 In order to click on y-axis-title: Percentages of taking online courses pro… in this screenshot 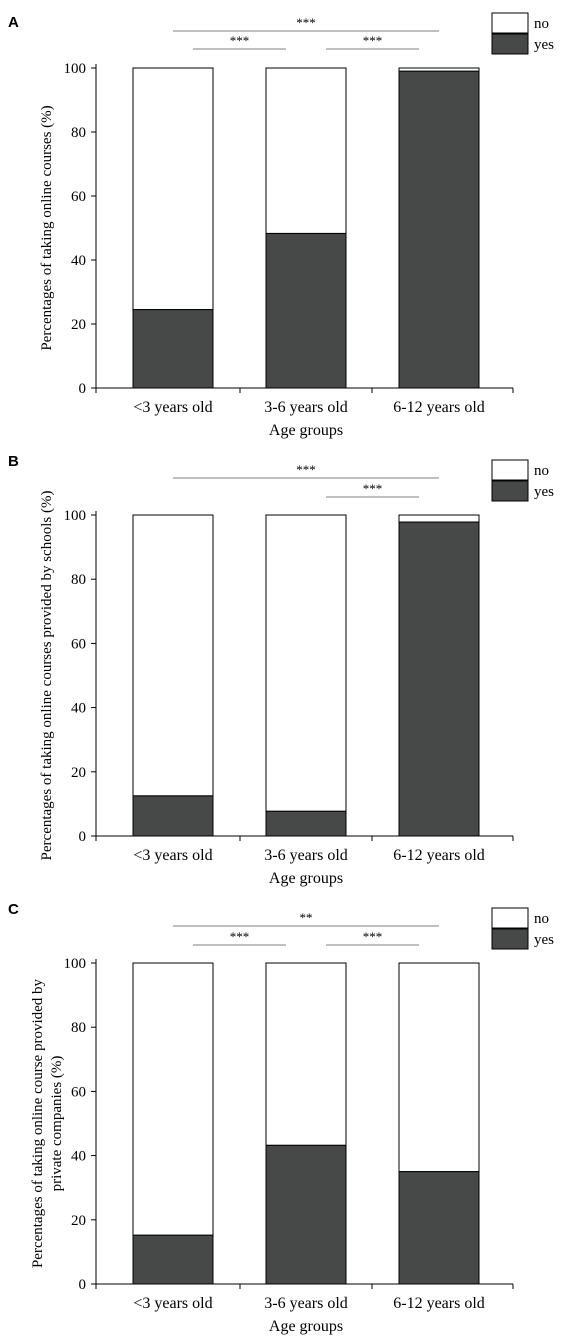, I will do `click(47, 676)`.